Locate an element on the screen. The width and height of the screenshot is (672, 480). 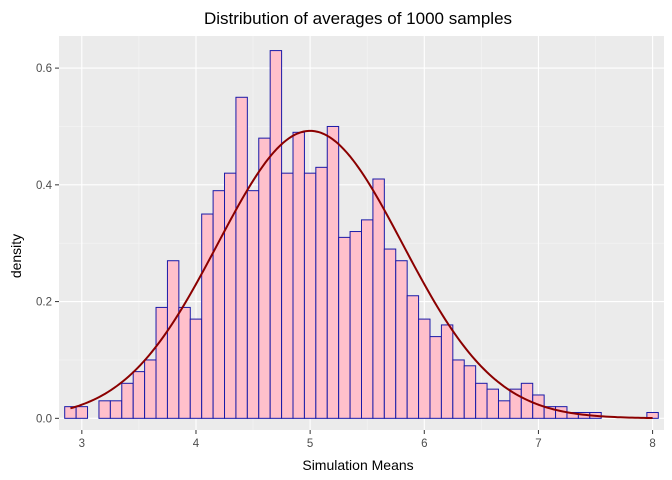
x-tick-label: 6 is located at coordinates (424, 444).